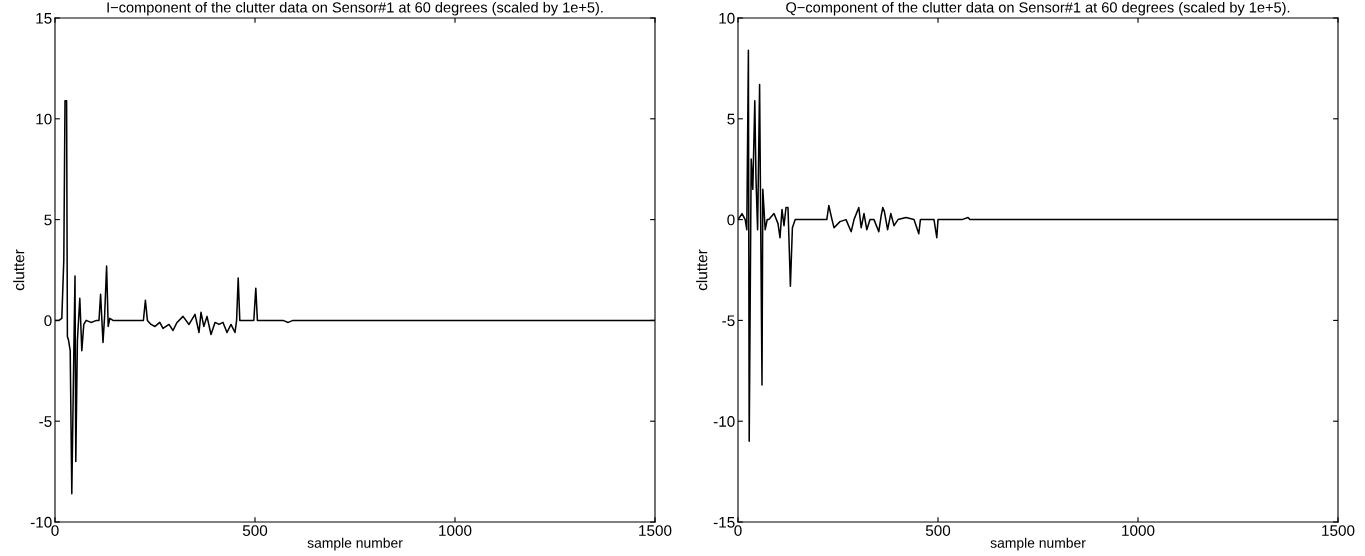 The image size is (1365, 556). What do you see at coordinates (44, 18) in the screenshot?
I see `y-tick-label: 15` at bounding box center [44, 18].